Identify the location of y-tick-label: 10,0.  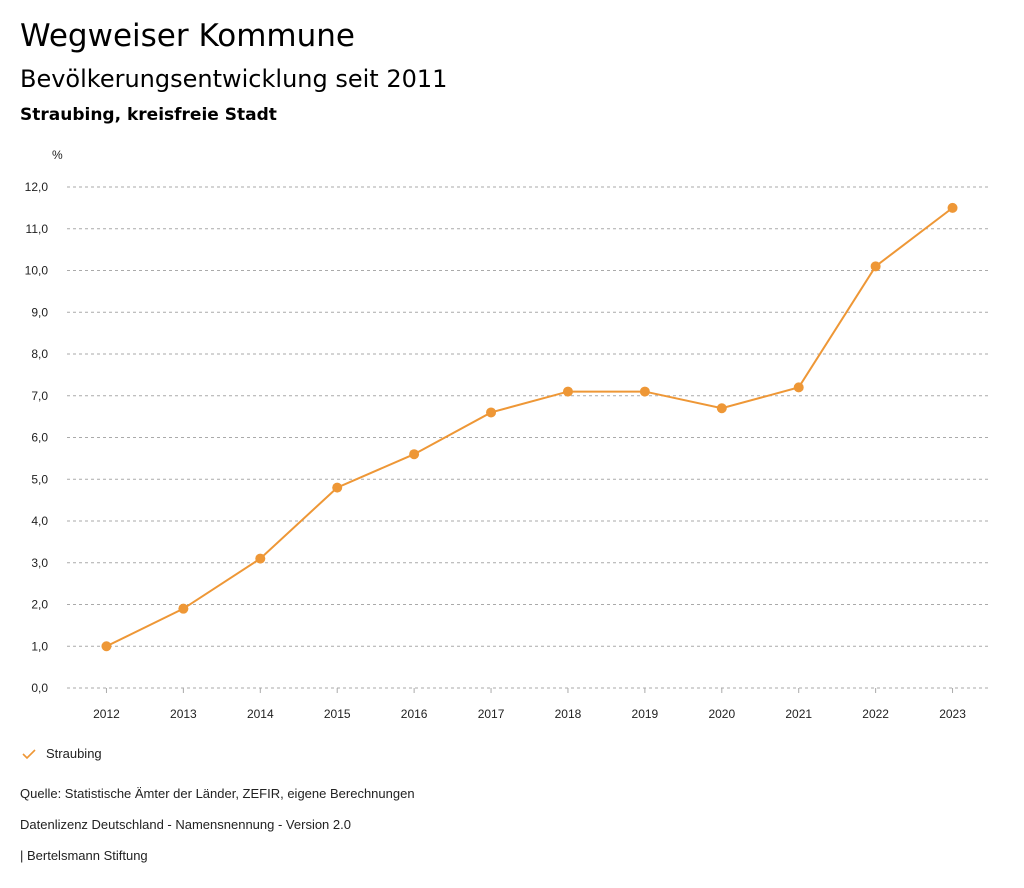
(37, 271).